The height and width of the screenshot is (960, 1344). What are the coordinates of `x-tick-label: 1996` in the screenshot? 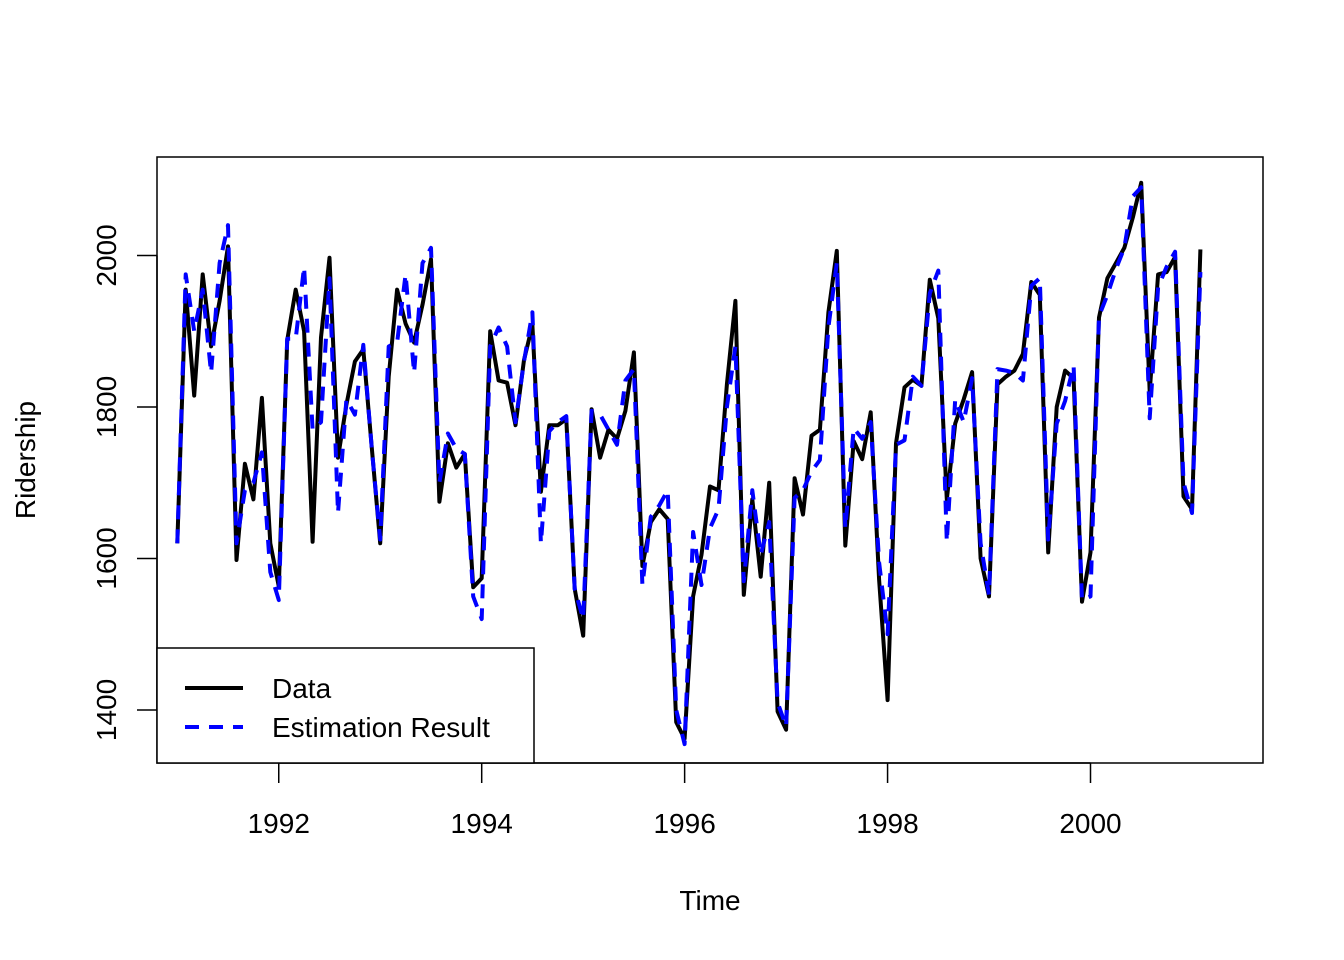 It's located at (684, 823).